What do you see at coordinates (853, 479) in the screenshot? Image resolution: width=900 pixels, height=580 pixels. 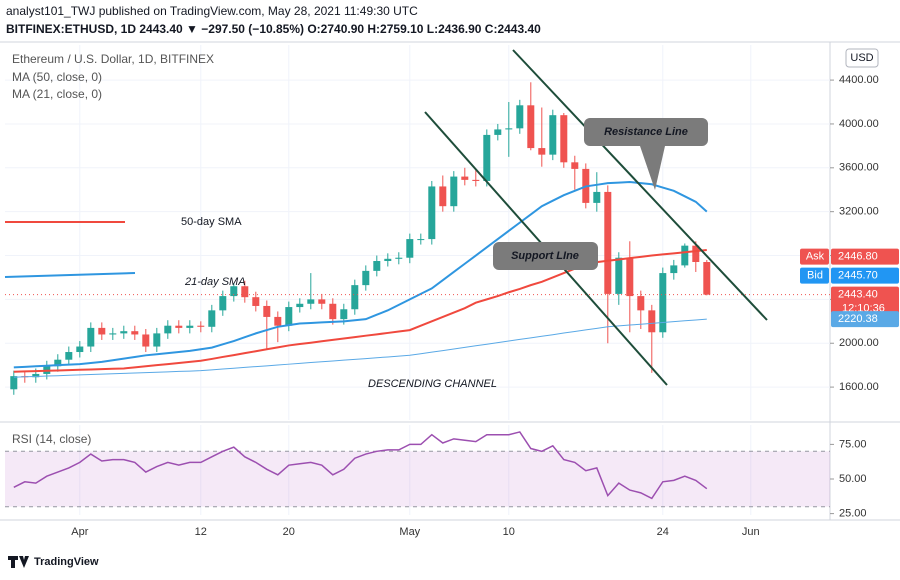 I see `y-tick-label: 50.00` at bounding box center [853, 479].